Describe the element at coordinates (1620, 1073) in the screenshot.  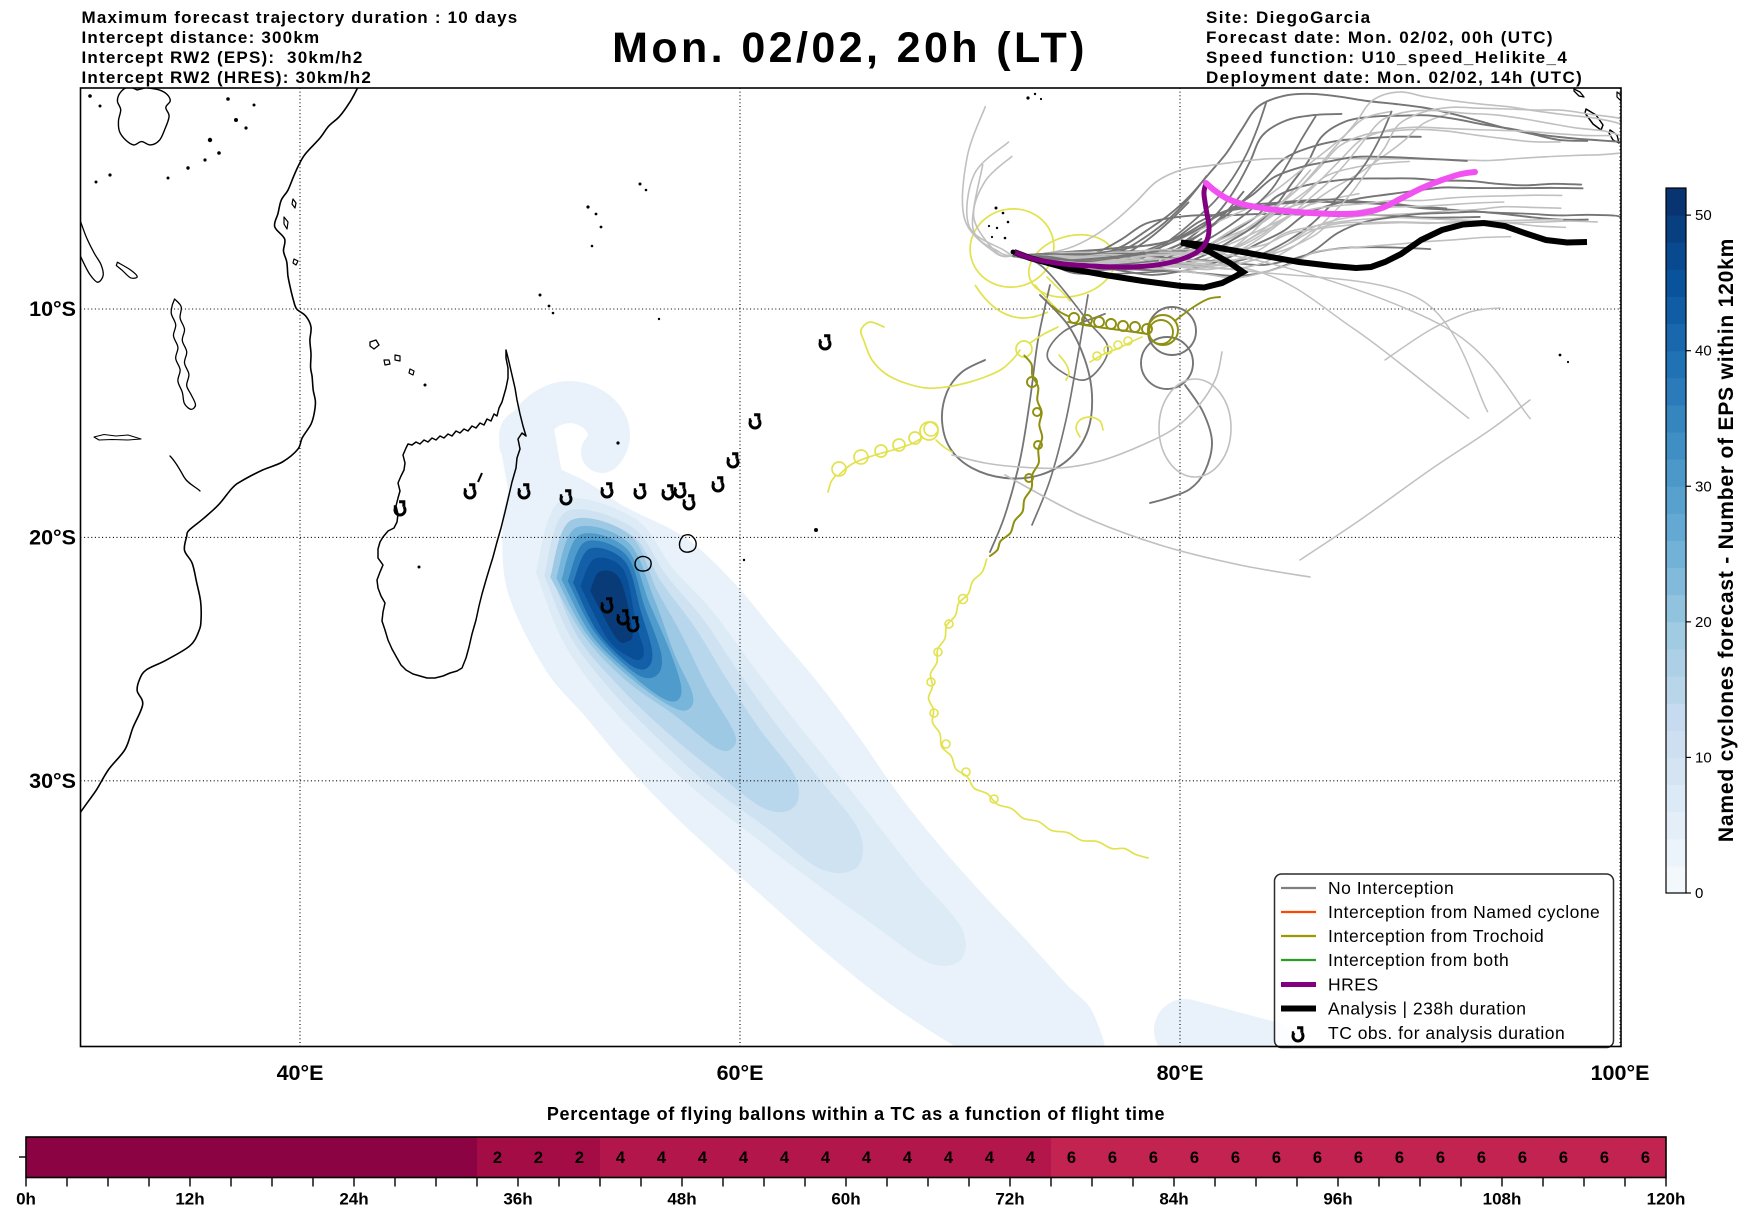
I see `svg-text: 100°E` at that location.